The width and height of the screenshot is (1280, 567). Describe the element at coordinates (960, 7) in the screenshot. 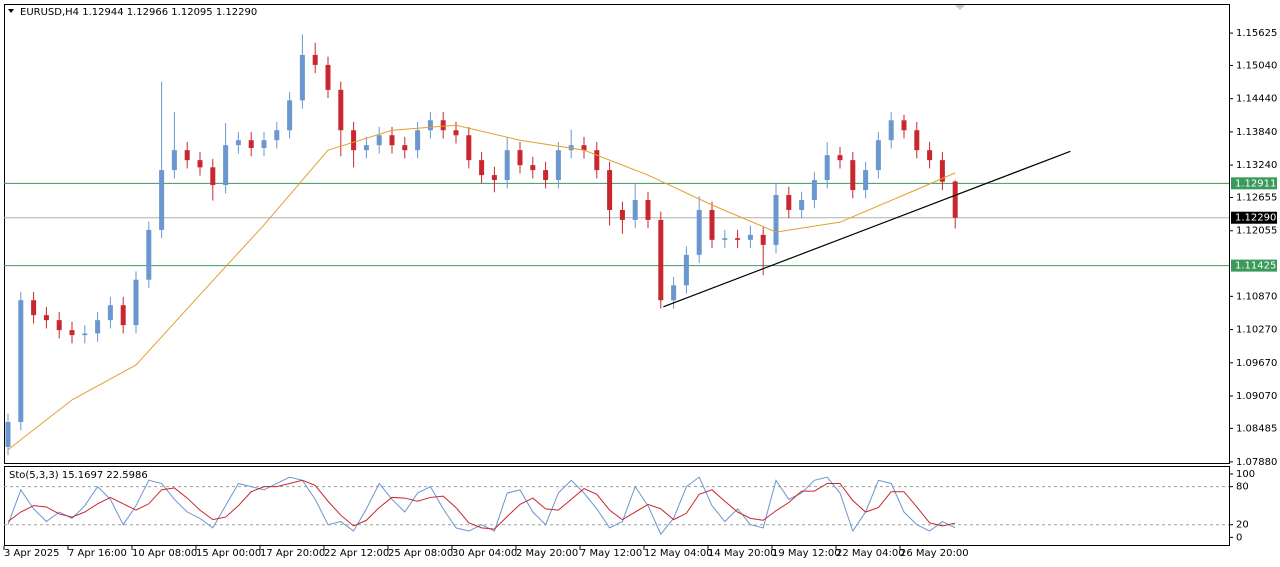

I see `shift-marker` at that location.